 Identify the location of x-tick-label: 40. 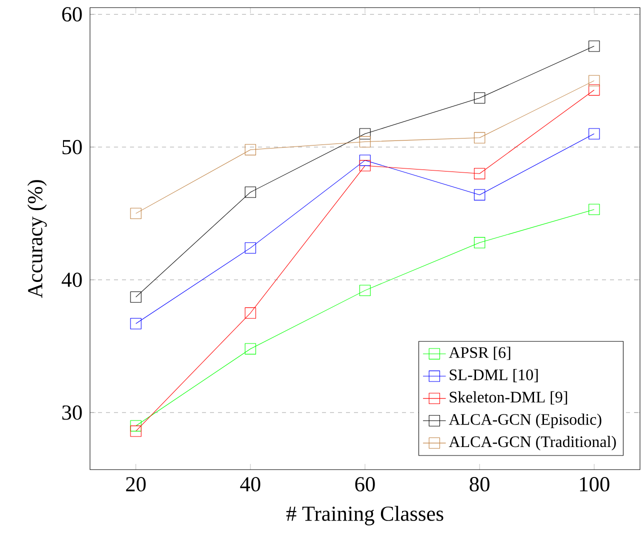
(250, 484).